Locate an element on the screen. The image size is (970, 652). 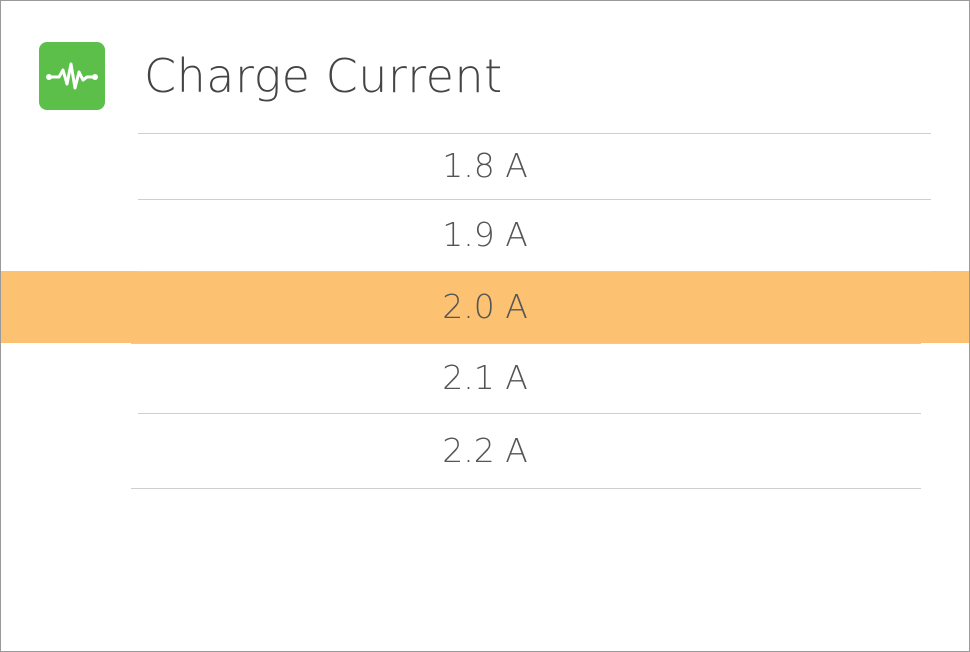
option: 1.8 A is located at coordinates (485, 165).